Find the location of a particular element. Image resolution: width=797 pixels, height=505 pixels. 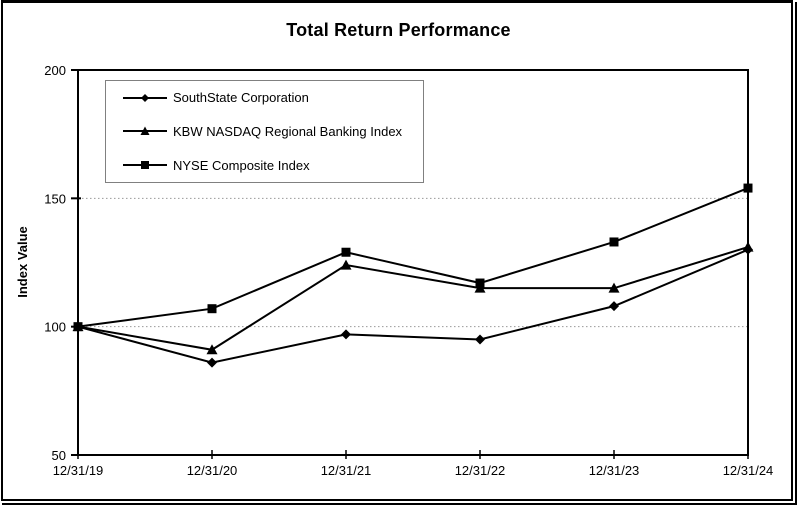

chart-outer-frame-right-line is located at coordinates (796, 253).